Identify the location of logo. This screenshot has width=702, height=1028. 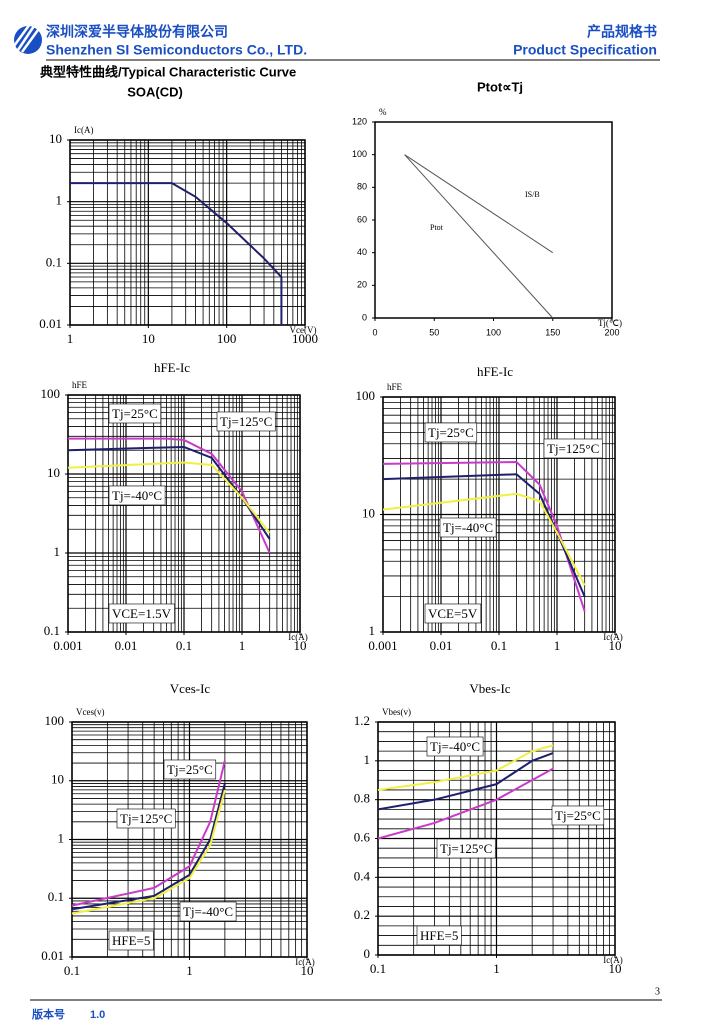
(27, 38).